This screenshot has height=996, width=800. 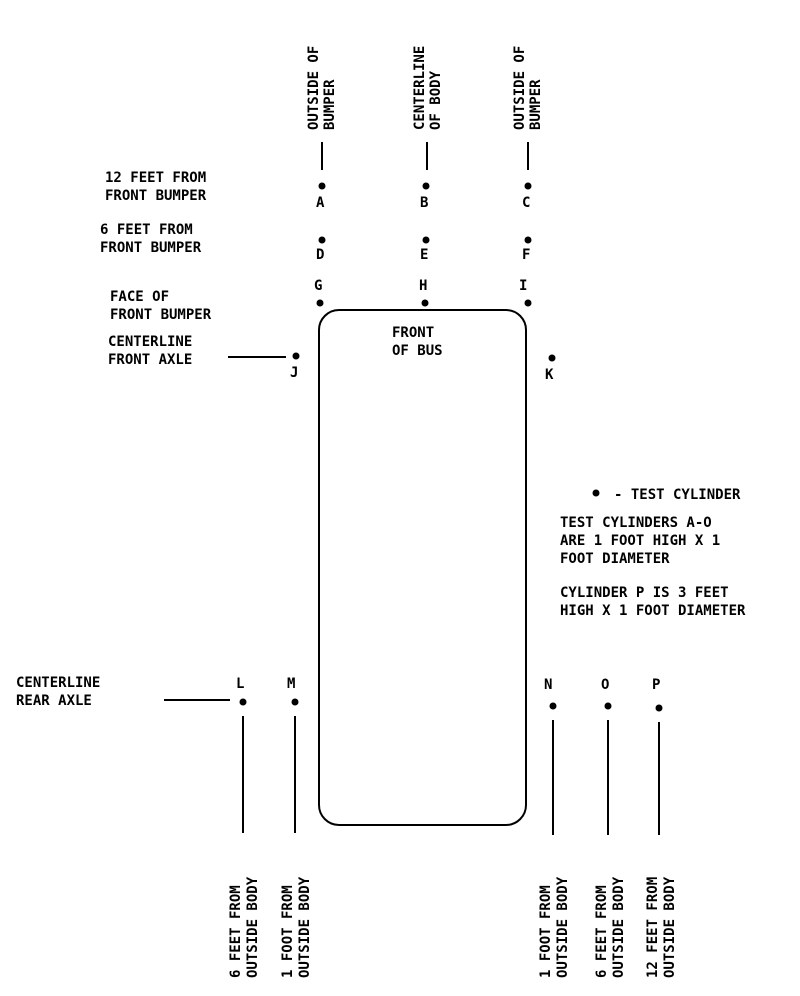 What do you see at coordinates (653, 927) in the screenshot?
I see `svg-text: 12 FEET FROM` at bounding box center [653, 927].